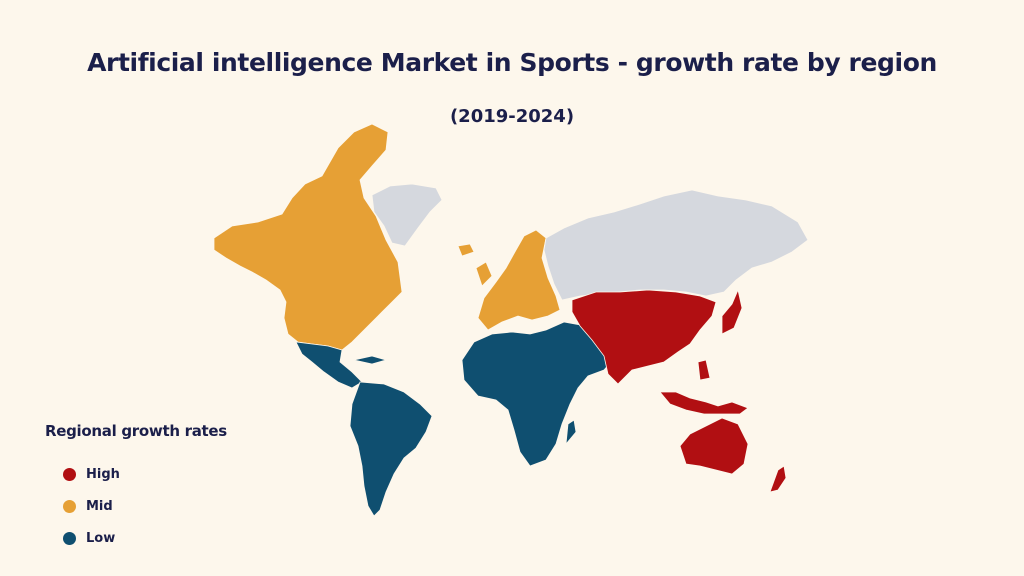 This screenshot has width=1024, height=576. I want to click on region-caribbean, so click(370, 360).